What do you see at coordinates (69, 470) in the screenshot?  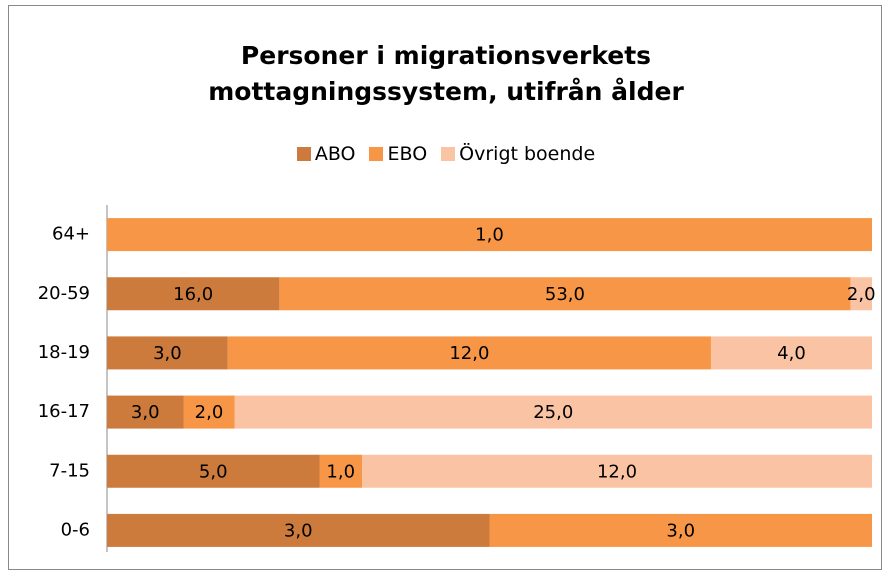 I see `y-tick-label: 7-15` at bounding box center [69, 470].